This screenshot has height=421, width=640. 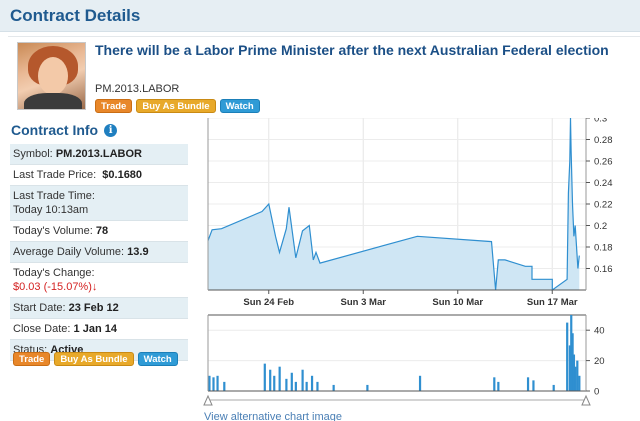 What do you see at coordinates (99, 287) in the screenshot?
I see `change-value-line: $0.03 (-15.07%)↓` at bounding box center [99, 287].